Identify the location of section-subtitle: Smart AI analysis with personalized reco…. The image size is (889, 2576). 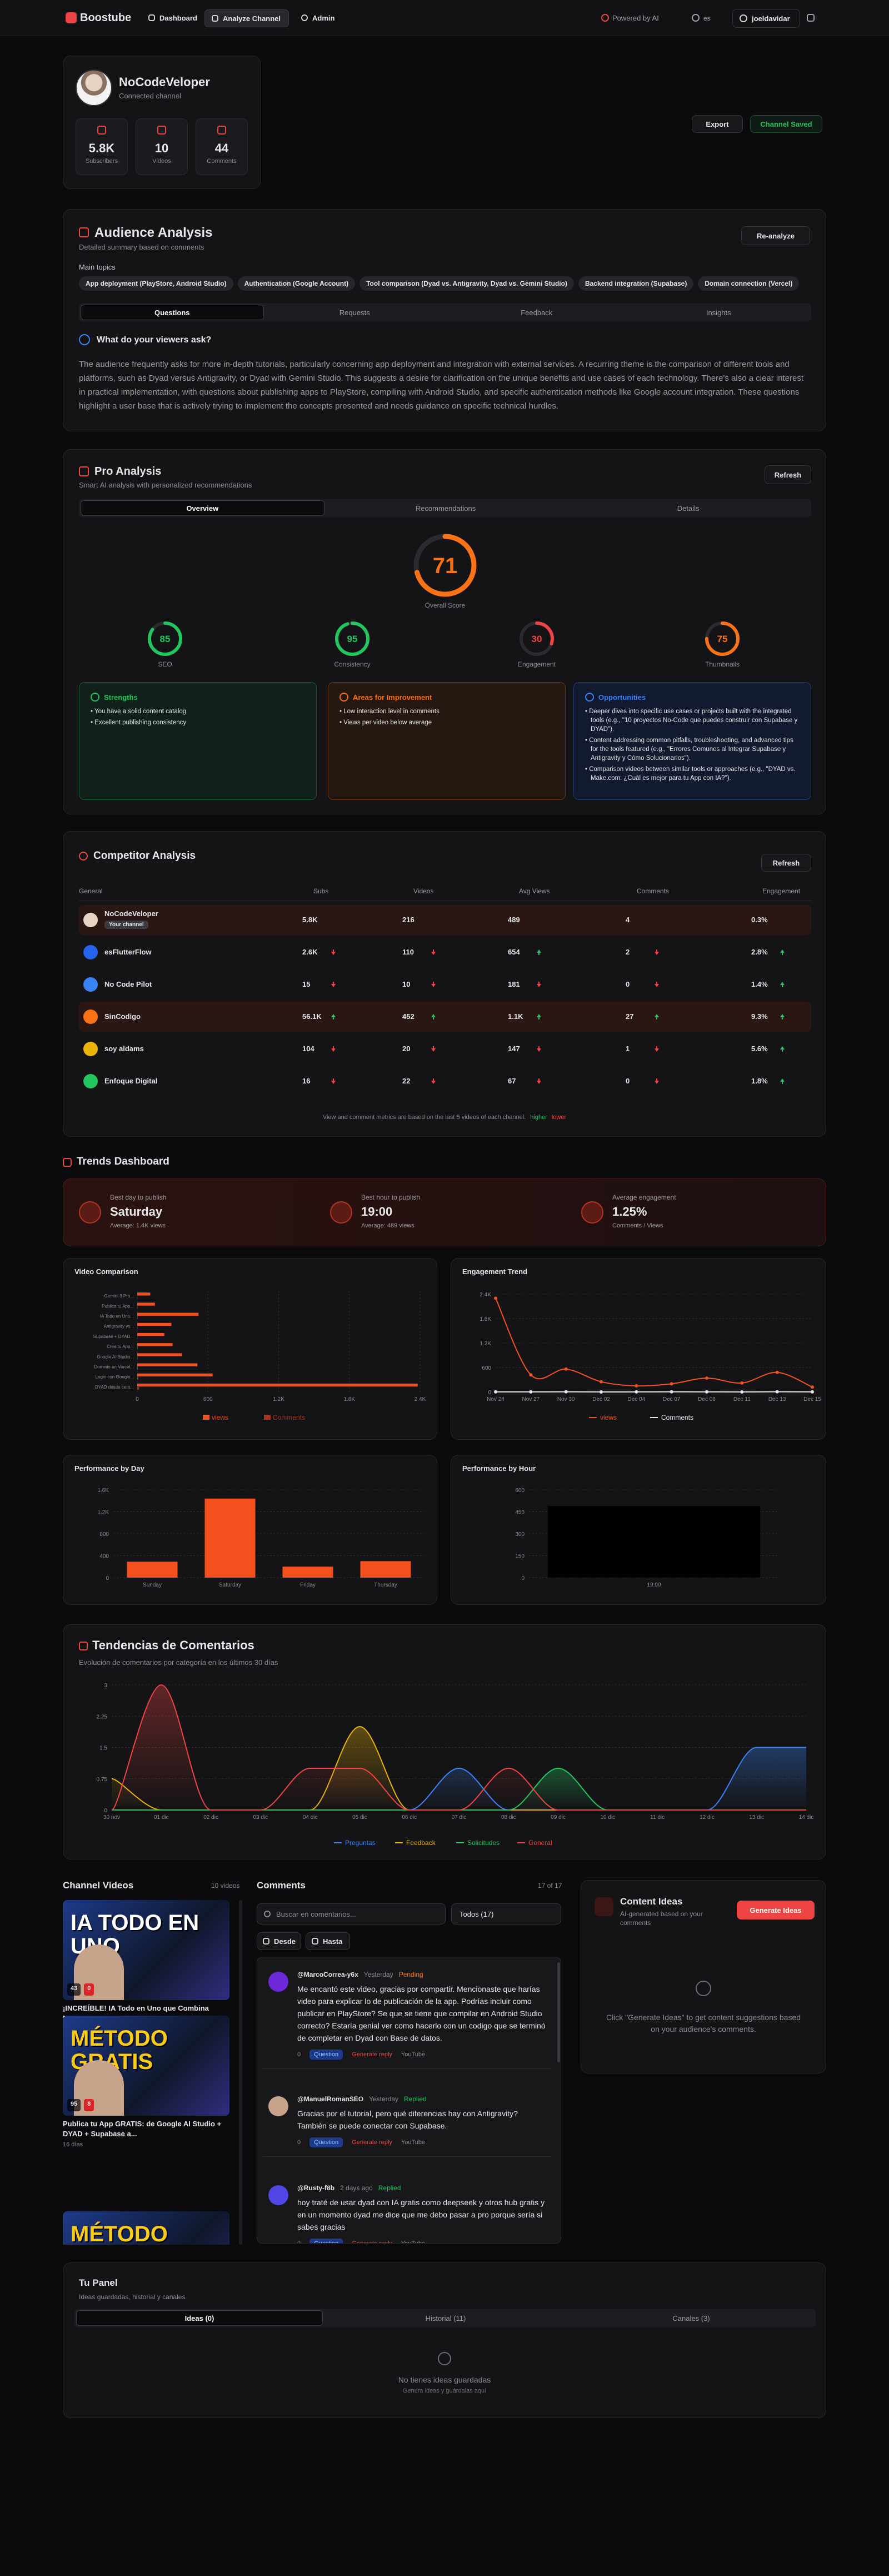
(165, 485).